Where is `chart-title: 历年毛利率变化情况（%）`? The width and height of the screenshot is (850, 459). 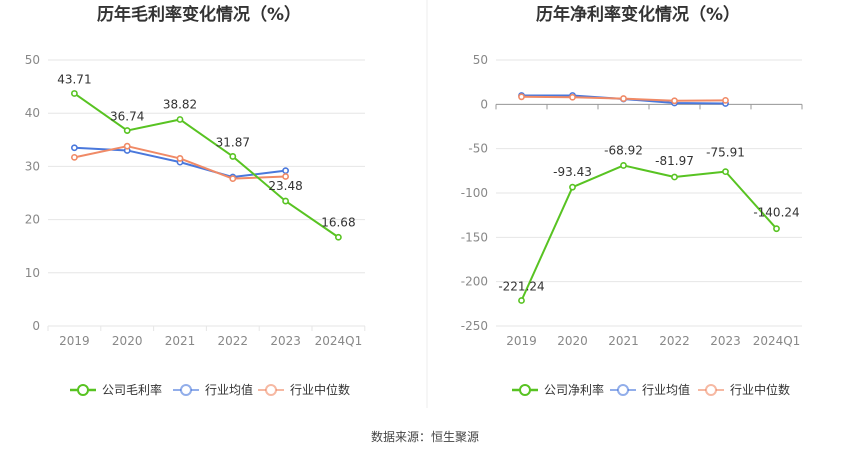
chart-title: 历年毛利率变化情况（%） is located at coordinates (199, 14).